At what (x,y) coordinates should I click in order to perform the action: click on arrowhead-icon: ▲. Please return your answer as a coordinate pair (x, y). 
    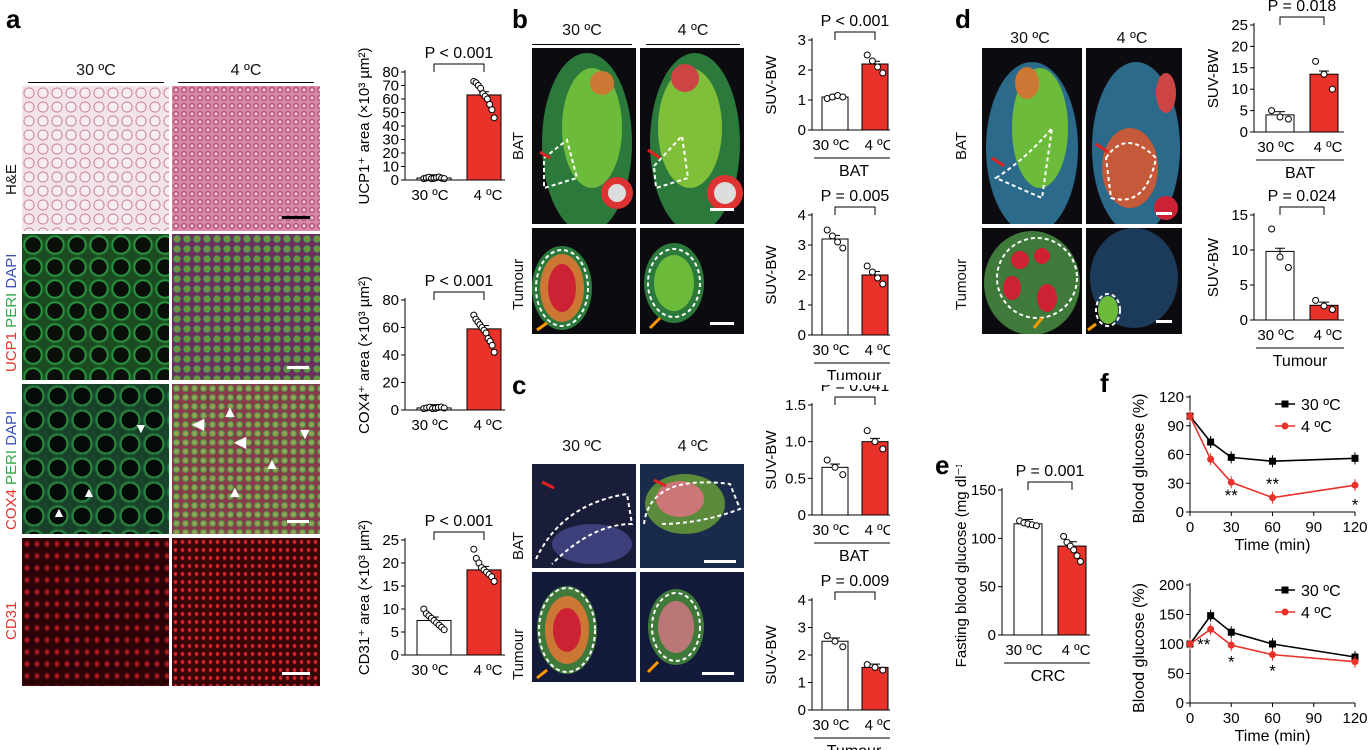
    Looking at the image, I should click on (89, 492).